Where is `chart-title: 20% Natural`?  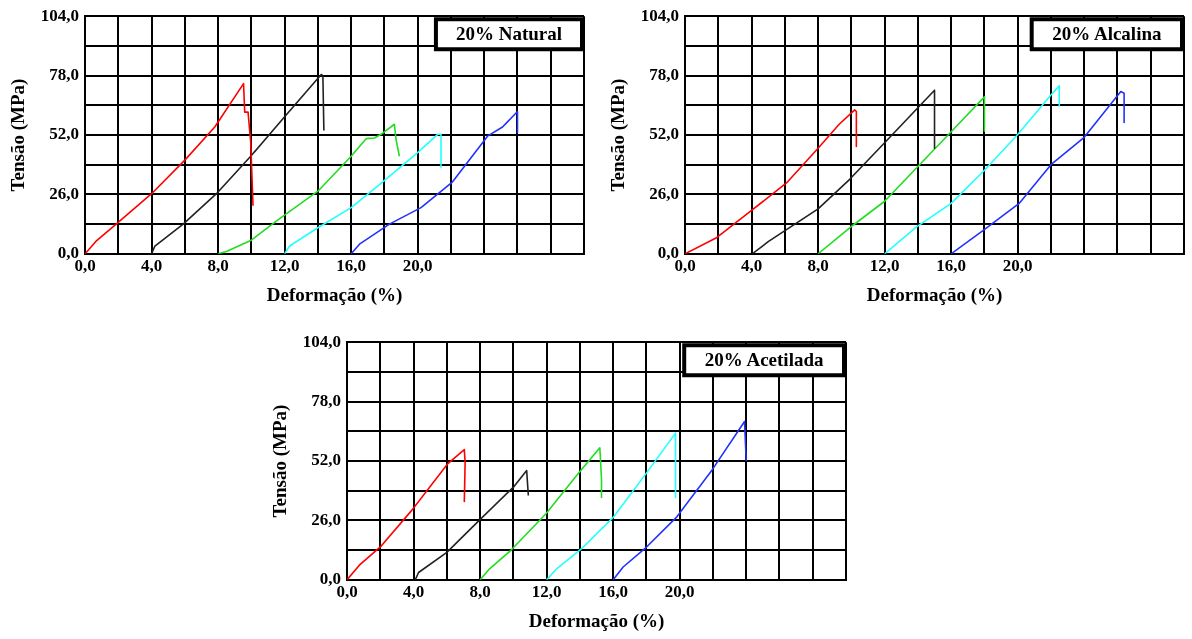
chart-title: 20% Natural is located at coordinates (508, 34).